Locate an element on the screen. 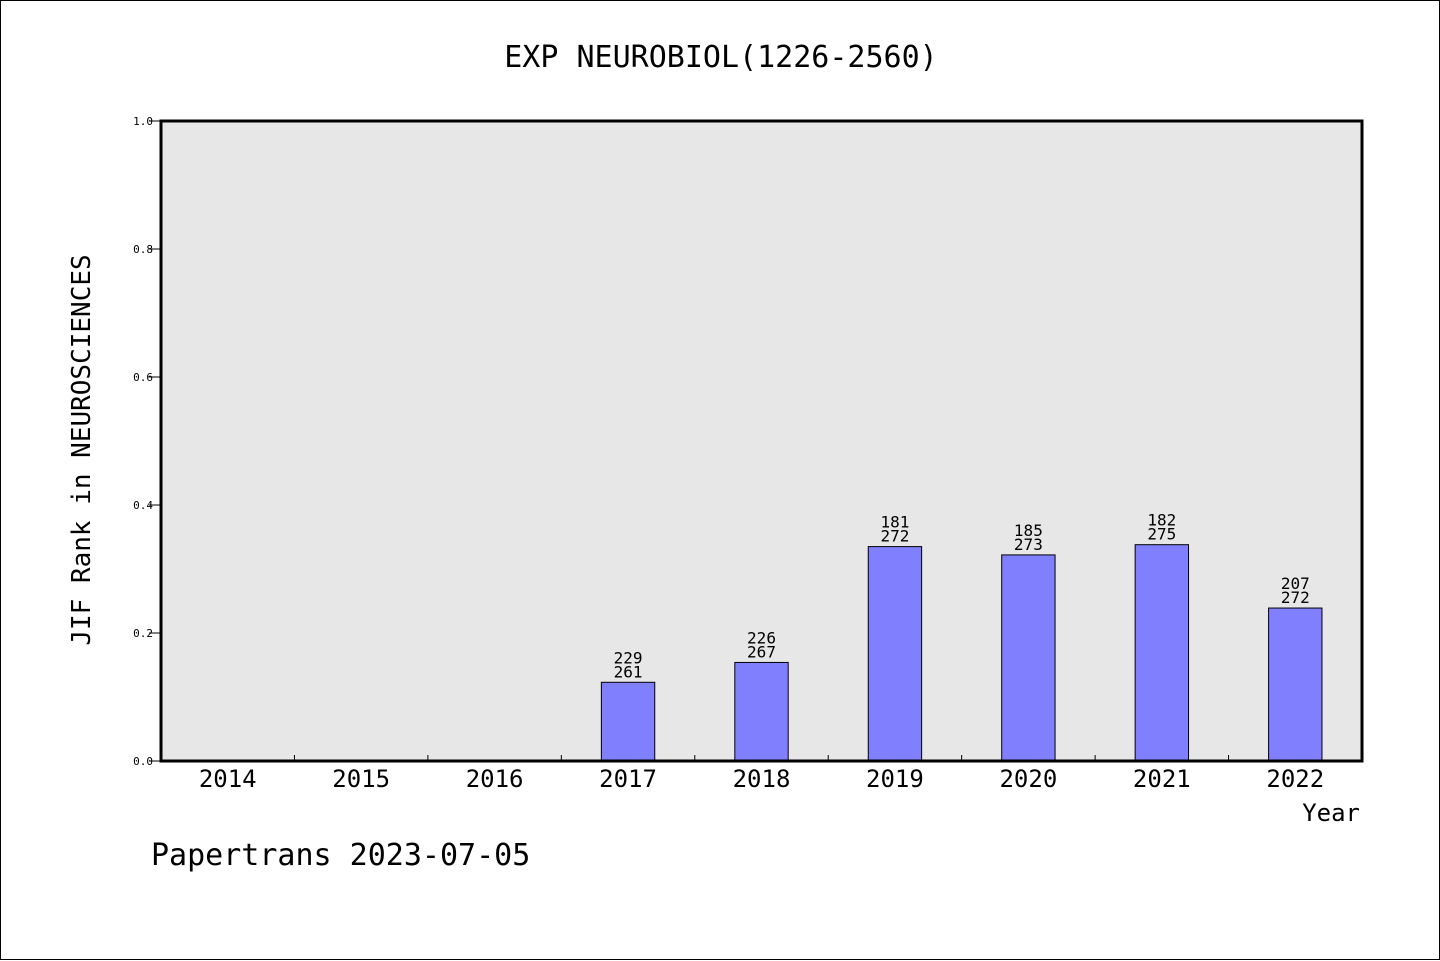 The image size is (1440, 961). y-tick-label: 0.8 is located at coordinates (143, 249).